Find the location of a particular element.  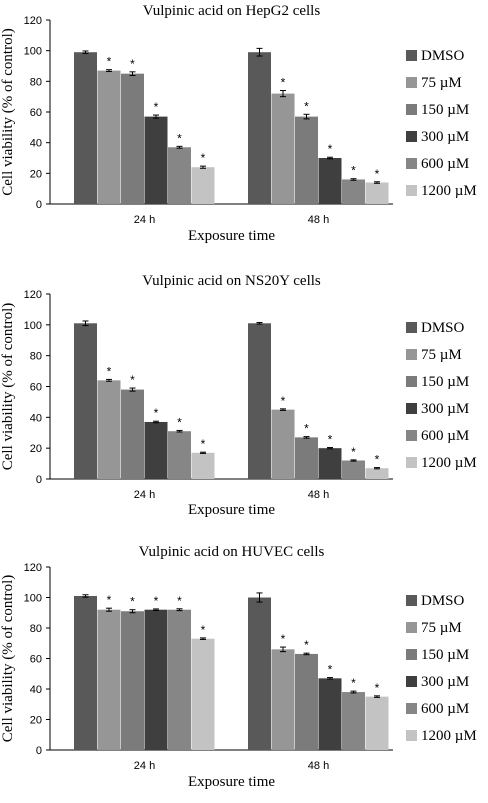

y-tick-label: 120 is located at coordinates (33, 21).